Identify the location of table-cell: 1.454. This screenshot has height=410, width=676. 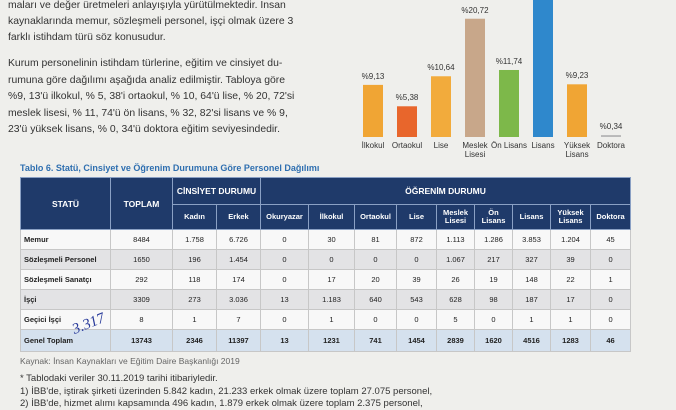
(238, 259).